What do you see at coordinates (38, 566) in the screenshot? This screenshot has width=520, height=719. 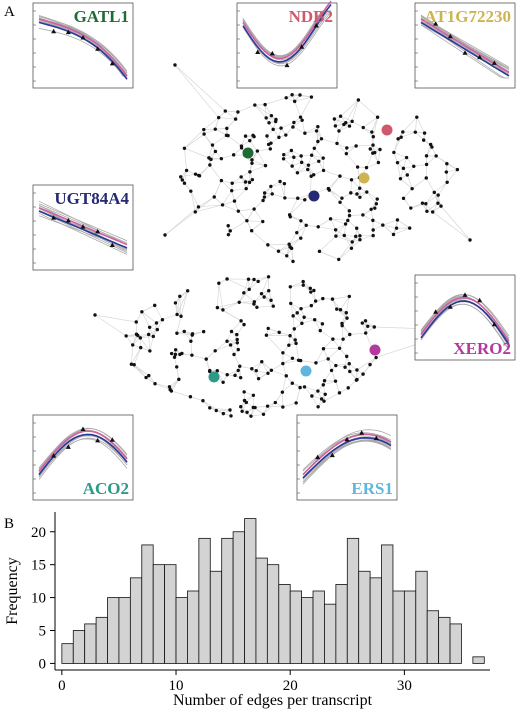 I see `y-tick-label: 15` at bounding box center [38, 566].